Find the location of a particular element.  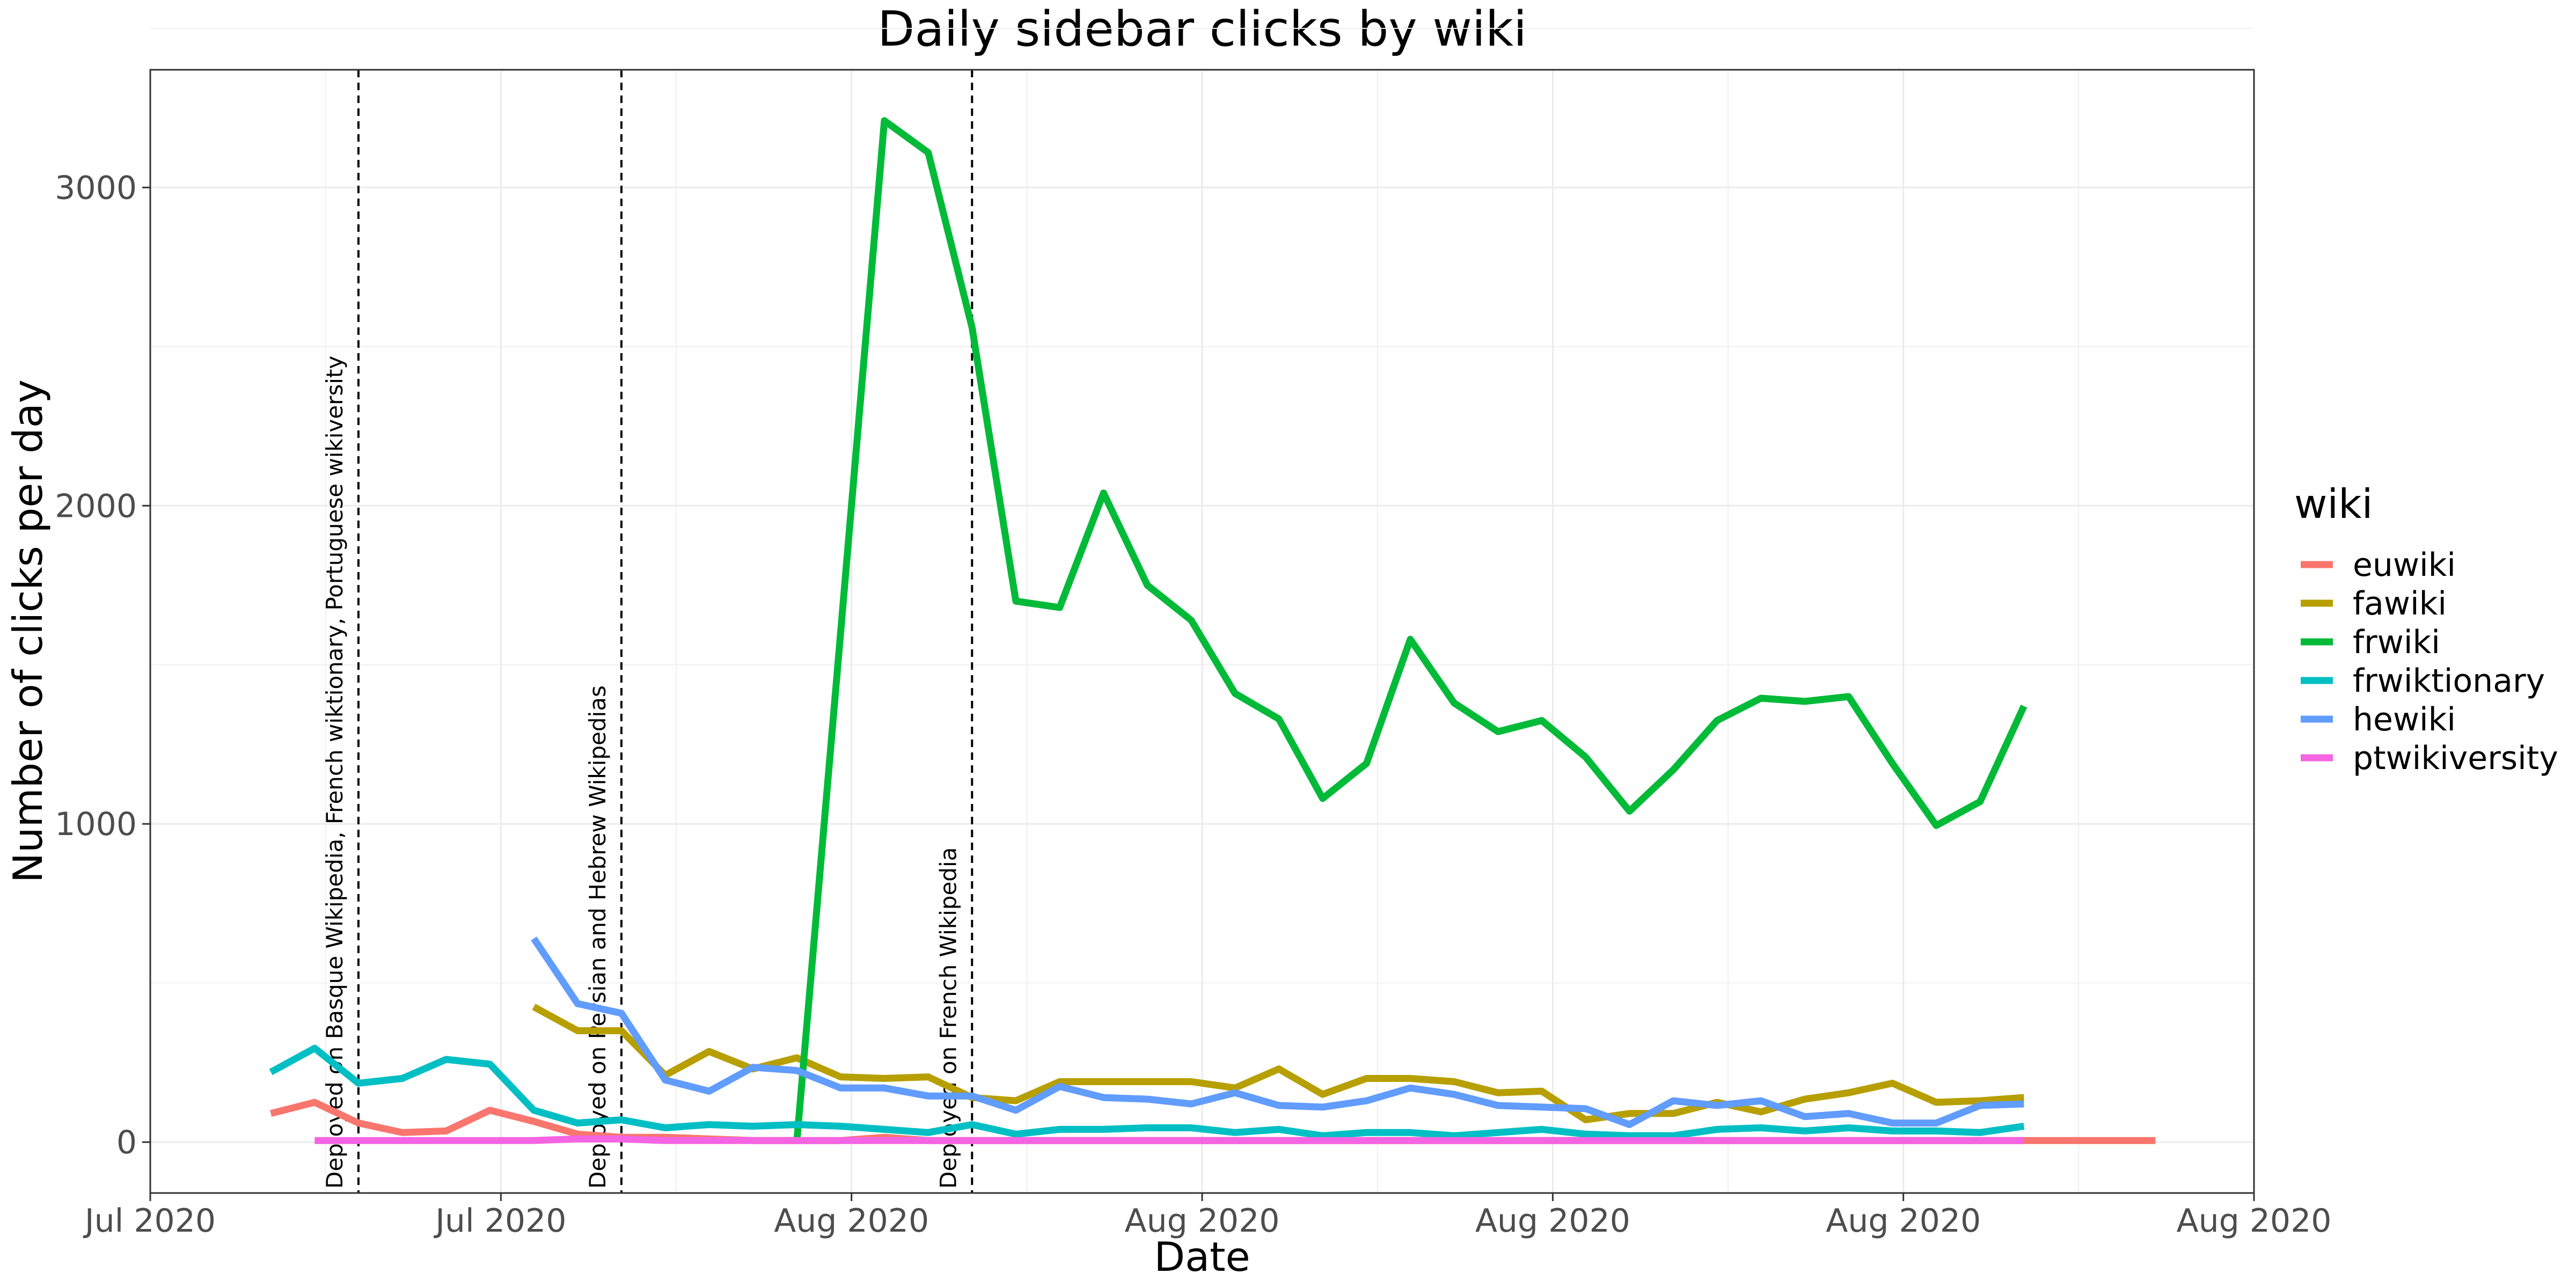

legend-label-euwiki: euwiki is located at coordinates (2404, 565).